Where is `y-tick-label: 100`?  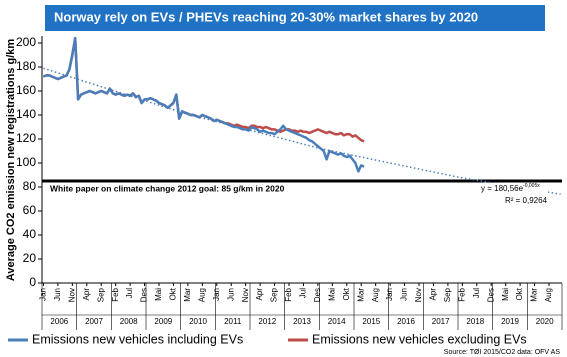
y-tick-label: 100 is located at coordinates (26, 162).